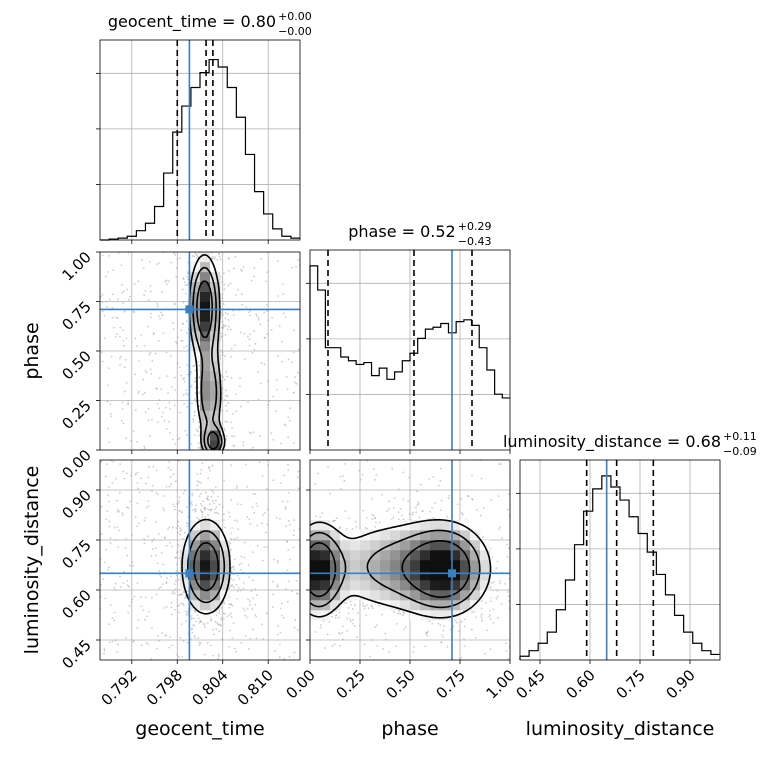 The height and width of the screenshot is (760, 760). What do you see at coordinates (630, 684) in the screenshot?
I see `x-tick-label: 0.75` at bounding box center [630, 684].